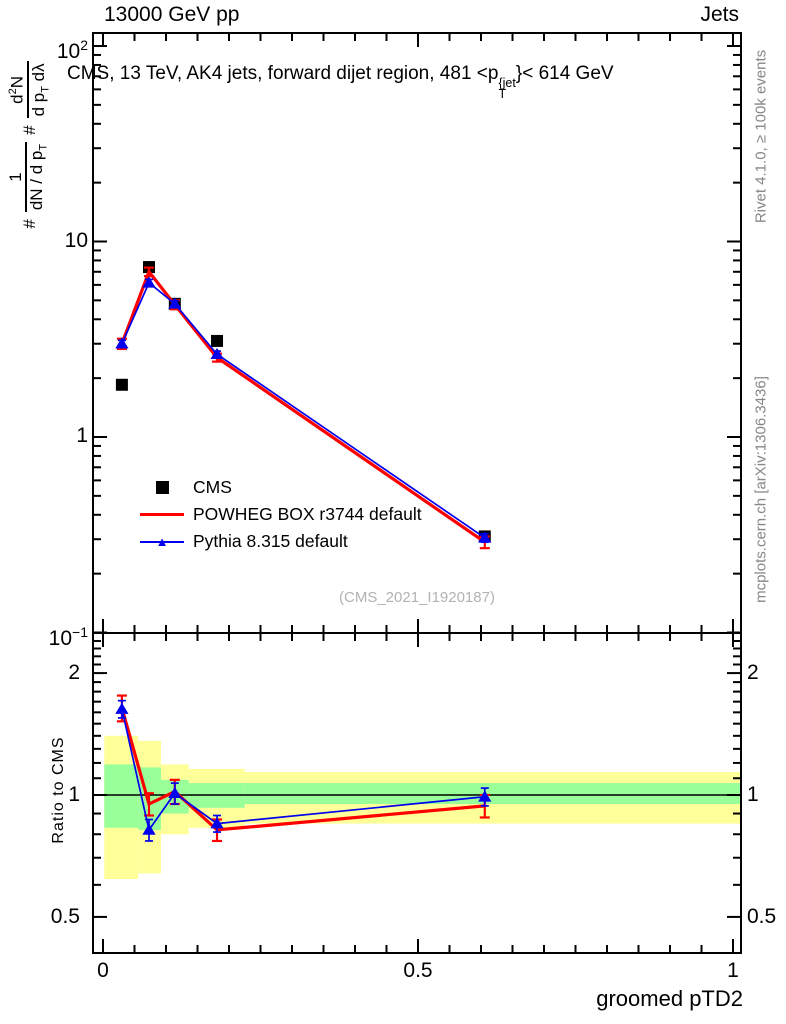 The width and height of the screenshot is (786, 1024). Describe the element at coordinates (162, 540) in the screenshot. I see `pythia-line-triangle-icon: ▲` at that location.